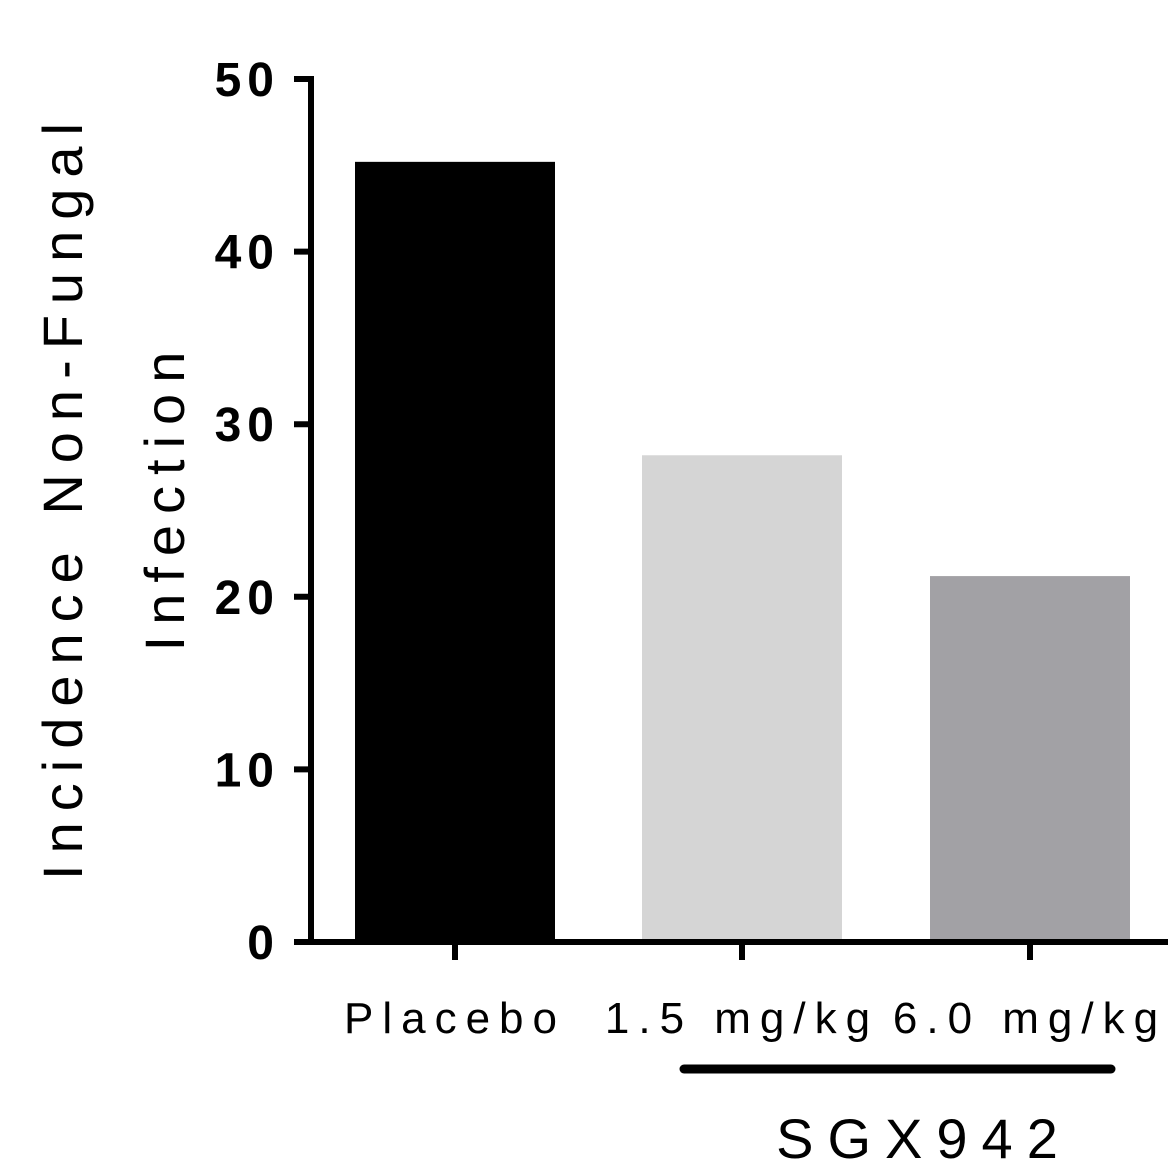 This screenshot has width=1168, height=1161. I want to click on x-category-label: 6.0 mg/kg, so click(1030, 1018).